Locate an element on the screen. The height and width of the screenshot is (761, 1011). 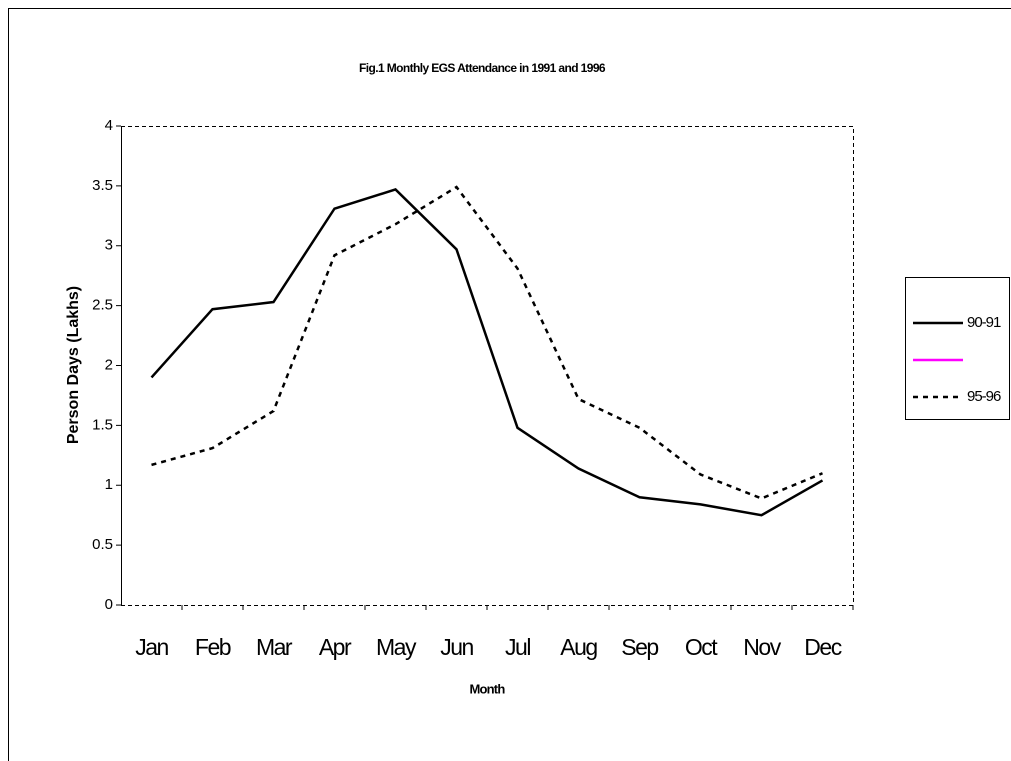
y-axis-label: Person Days (Lakhs) is located at coordinates (73, 365).